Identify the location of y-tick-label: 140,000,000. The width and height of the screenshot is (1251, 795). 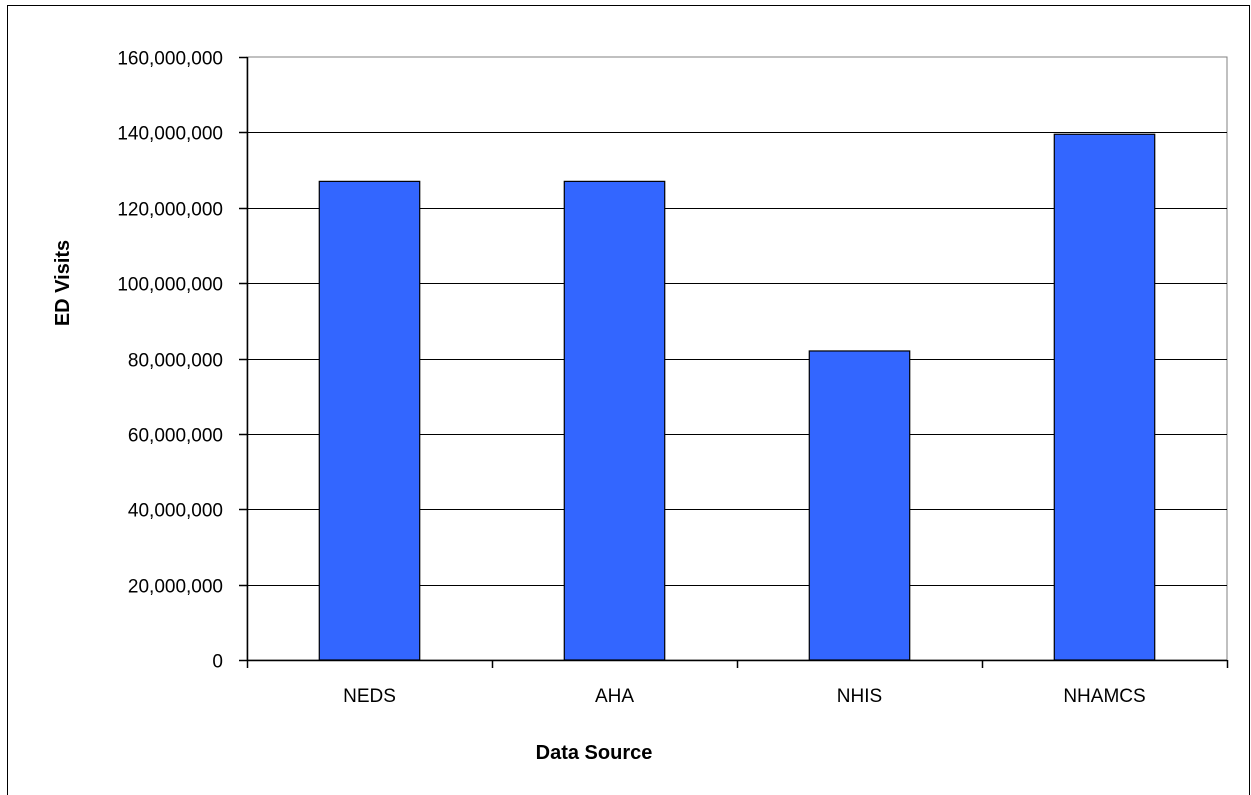
(170, 134).